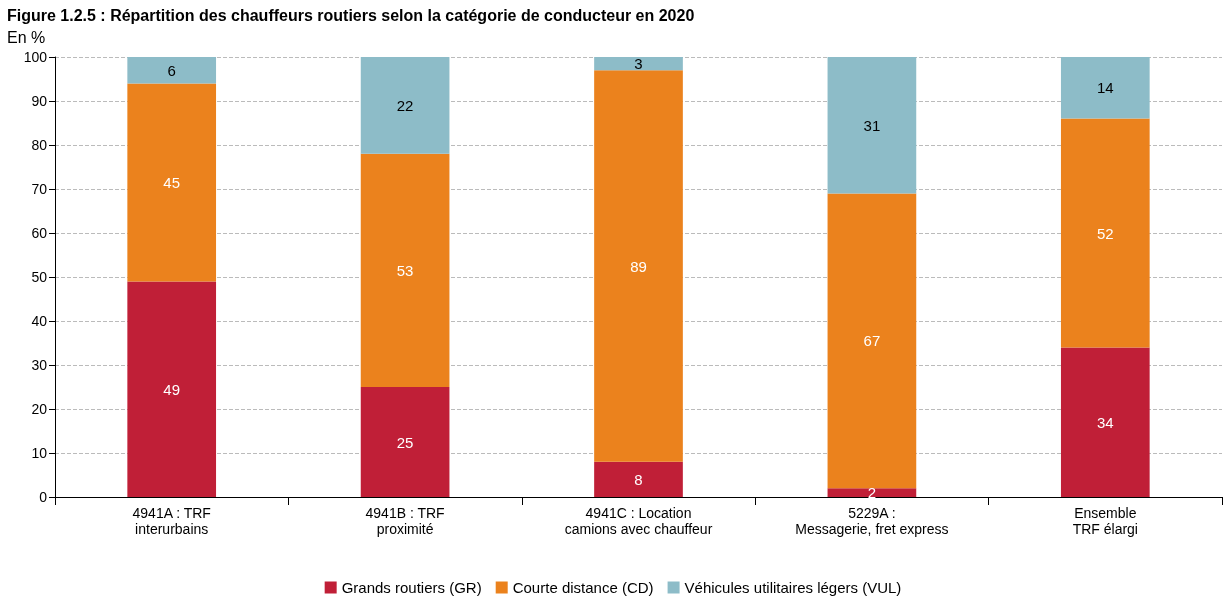 This screenshot has height=604, width=1226. I want to click on x-tick-label: 4941B : TRF proximité, so click(405, 521).